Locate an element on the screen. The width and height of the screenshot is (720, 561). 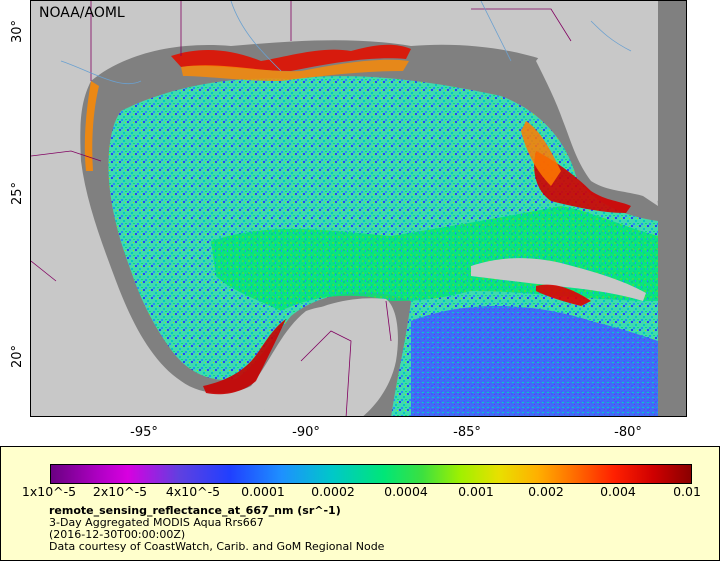
louisiana-coast-orange is located at coordinates (295, 70).